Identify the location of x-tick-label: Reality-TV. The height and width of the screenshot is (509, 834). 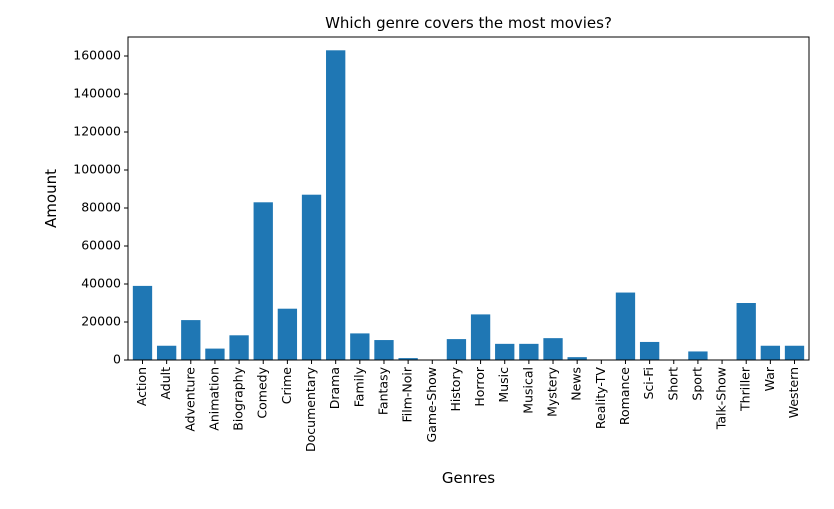
(600, 398).